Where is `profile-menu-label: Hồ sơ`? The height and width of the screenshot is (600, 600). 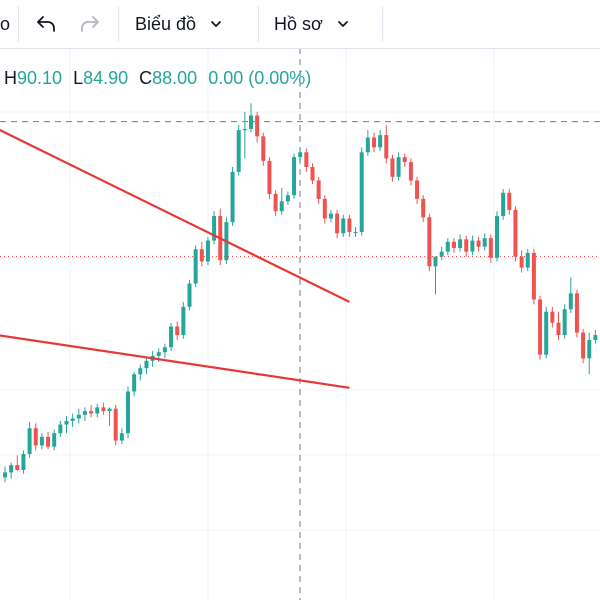 profile-menu-label: Hồ sơ is located at coordinates (298, 23).